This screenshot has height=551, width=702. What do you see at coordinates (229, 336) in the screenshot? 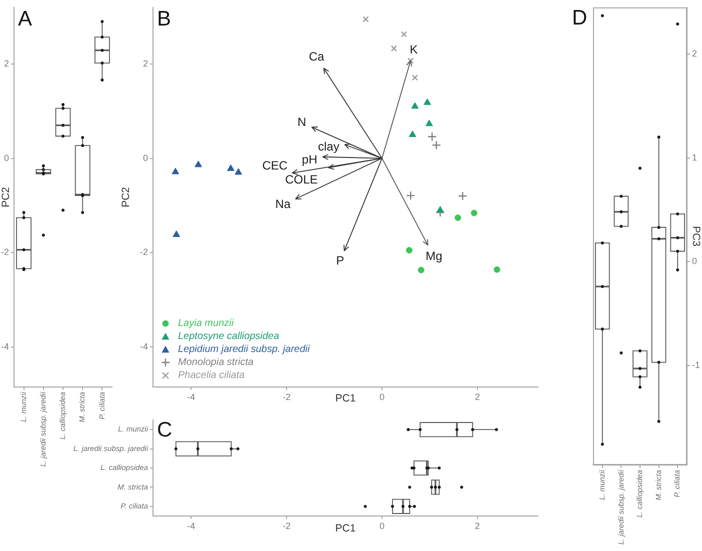
I see `legend-label: Leptosyne calliopsidea` at bounding box center [229, 336].